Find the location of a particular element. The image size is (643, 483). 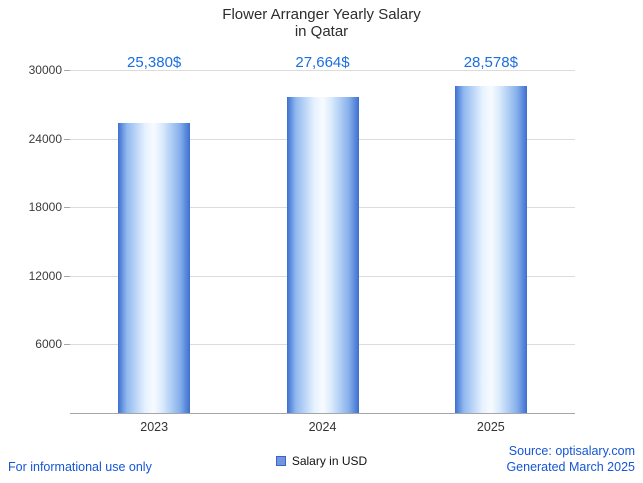

y-axis-tick-label: 30000 is located at coordinates (45, 70).